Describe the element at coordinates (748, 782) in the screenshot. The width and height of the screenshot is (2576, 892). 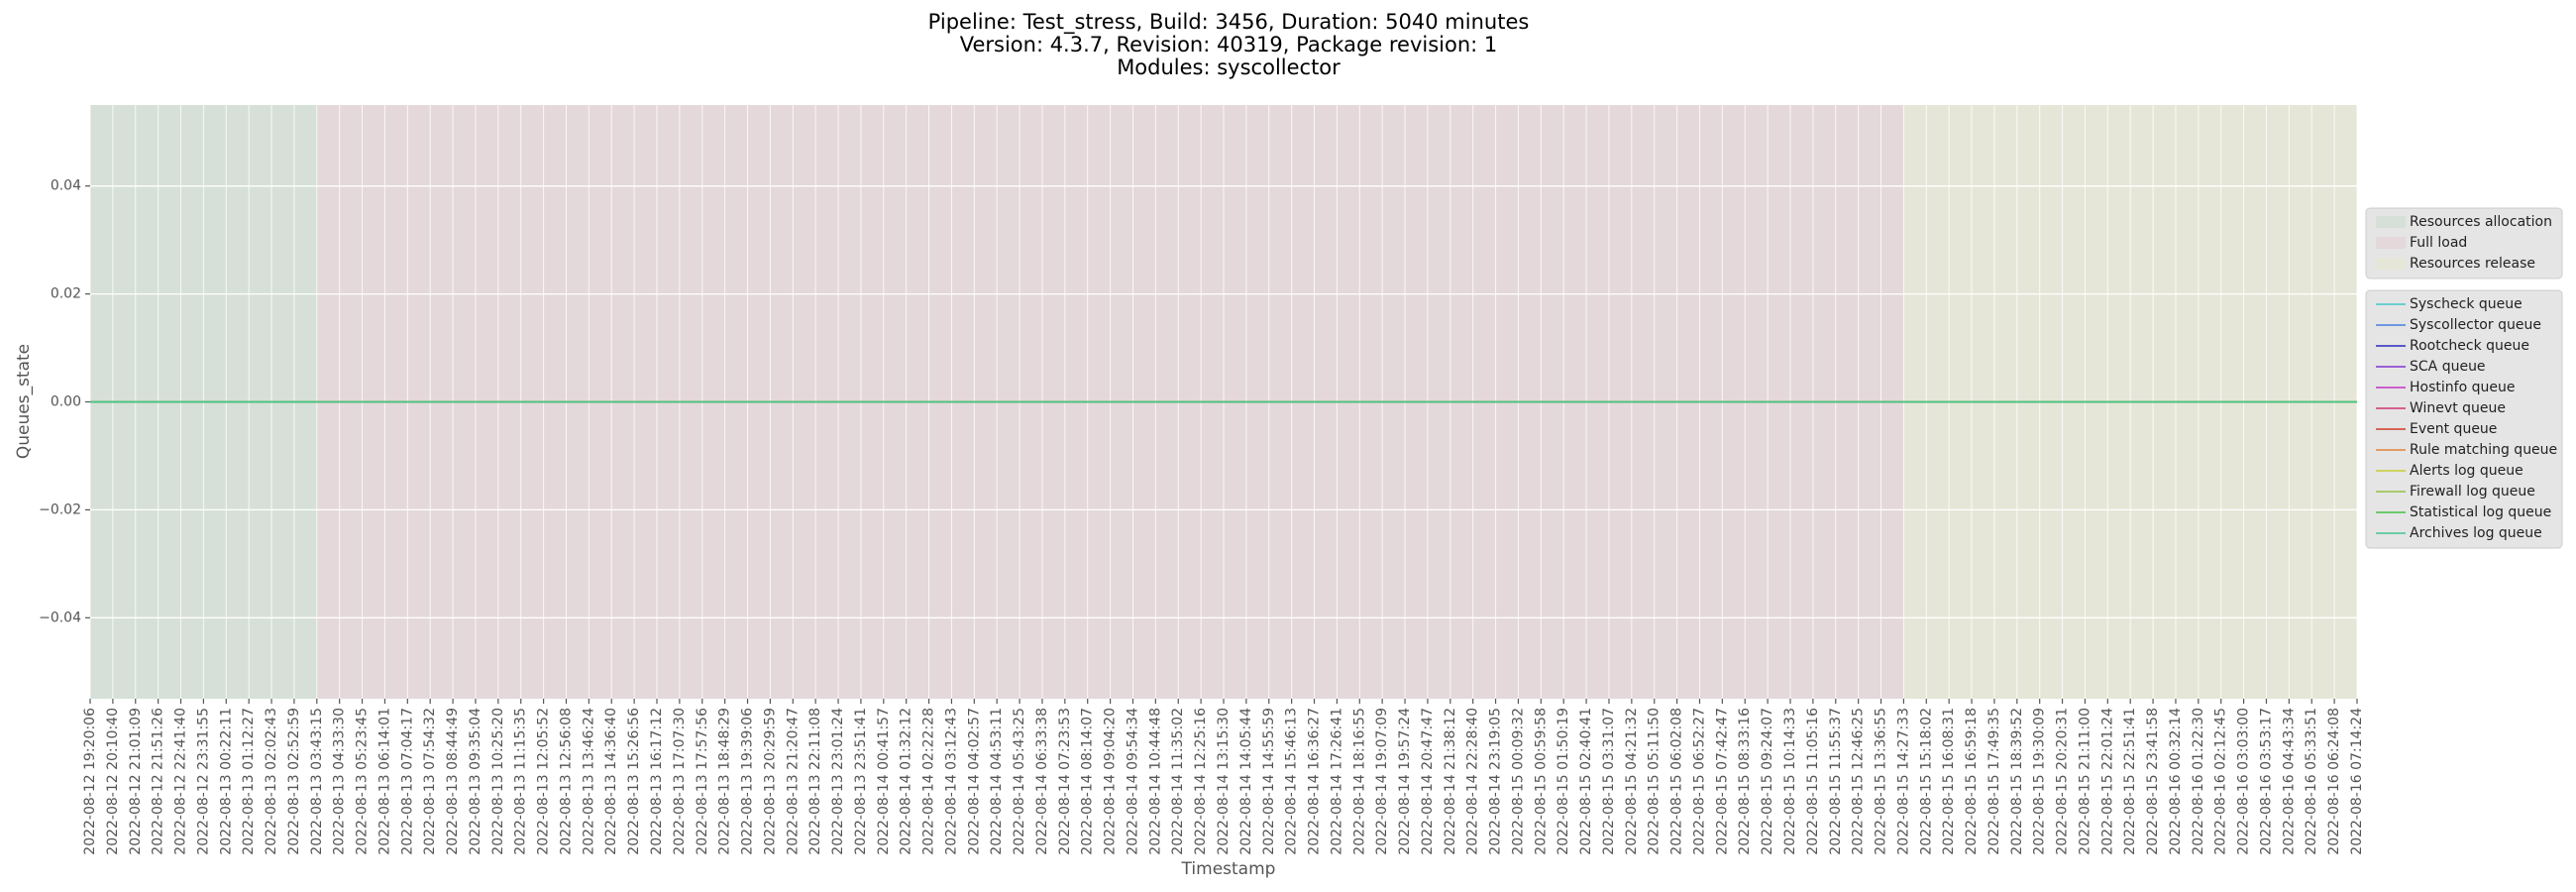
I see `x-tick-label: 2022-08-13 19:39:06` at that location.